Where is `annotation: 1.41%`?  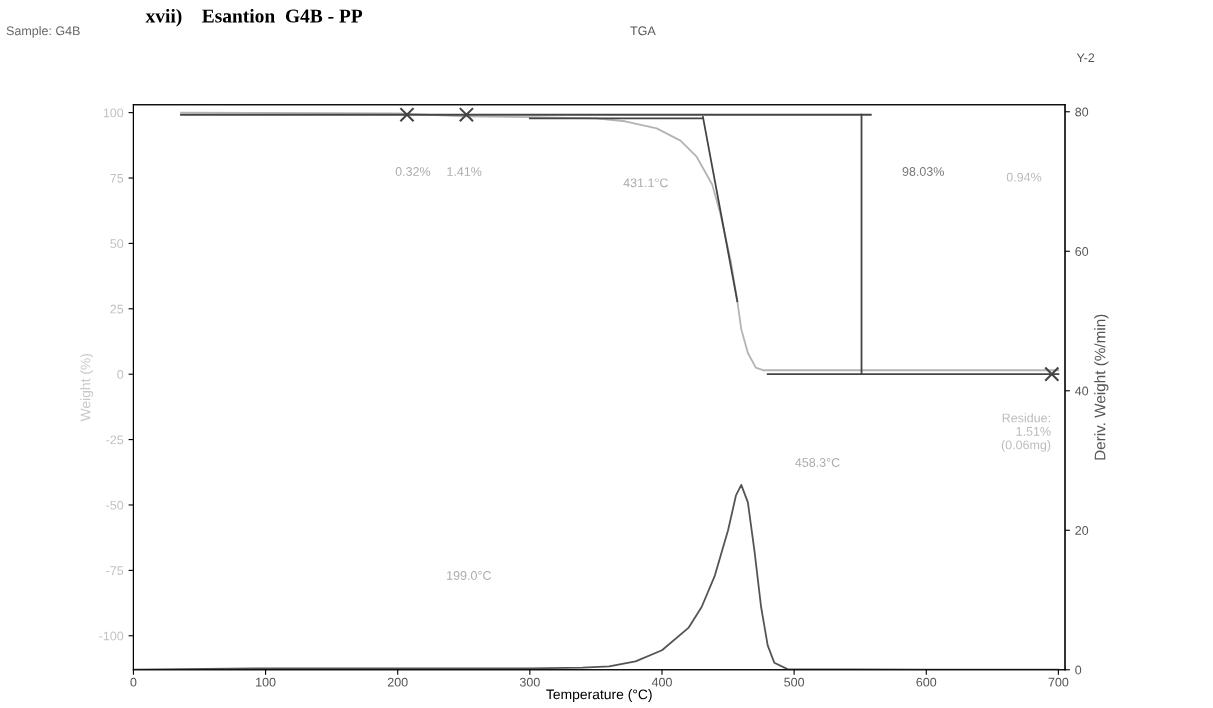 annotation: 1.41% is located at coordinates (464, 171).